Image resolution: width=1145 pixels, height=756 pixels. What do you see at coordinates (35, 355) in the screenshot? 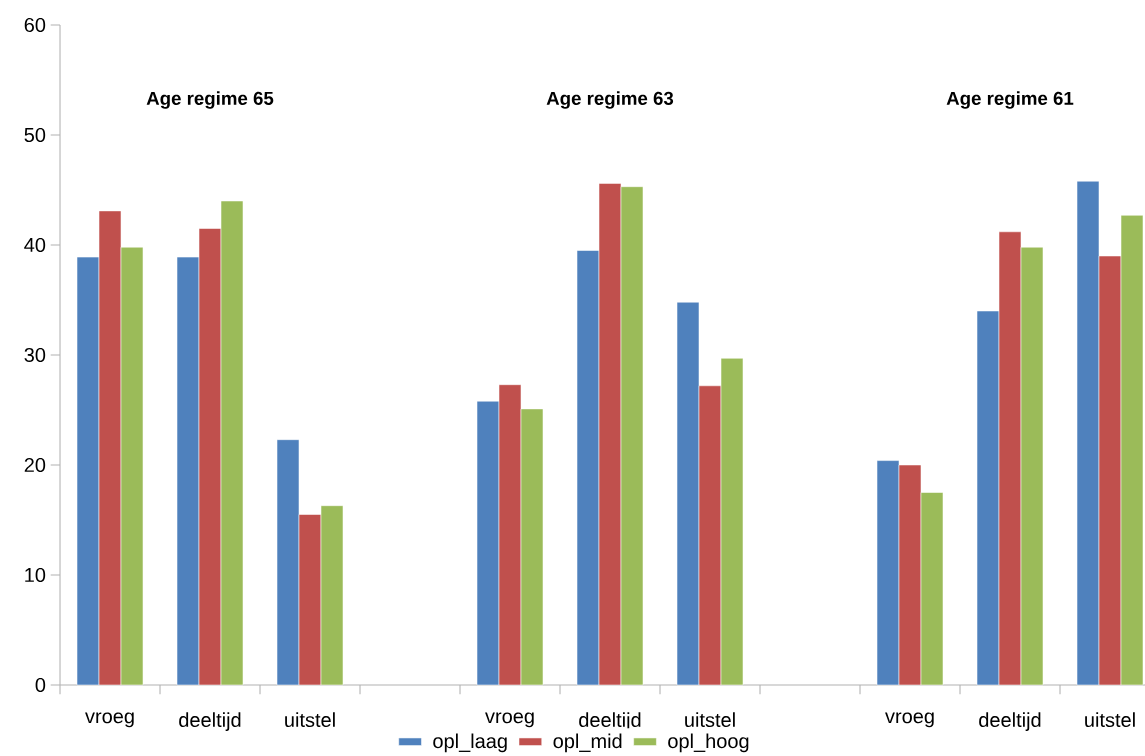
I see `y-tick-label: 30` at bounding box center [35, 355].